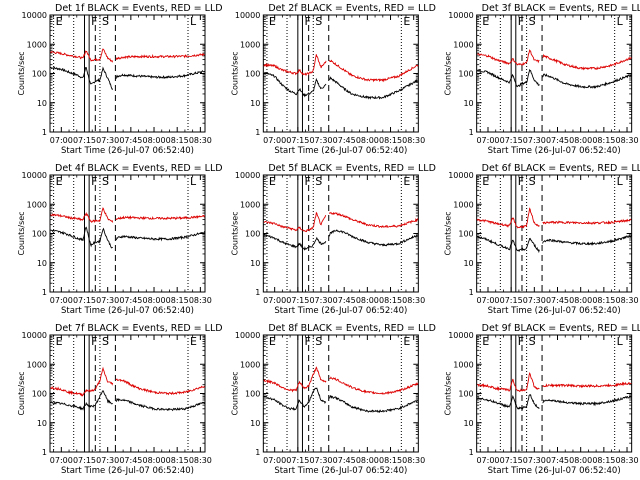  Describe the element at coordinates (352, 8) in the screenshot. I see `panel-title: Det 2f BLACK = Events, RED = LLD` at that location.